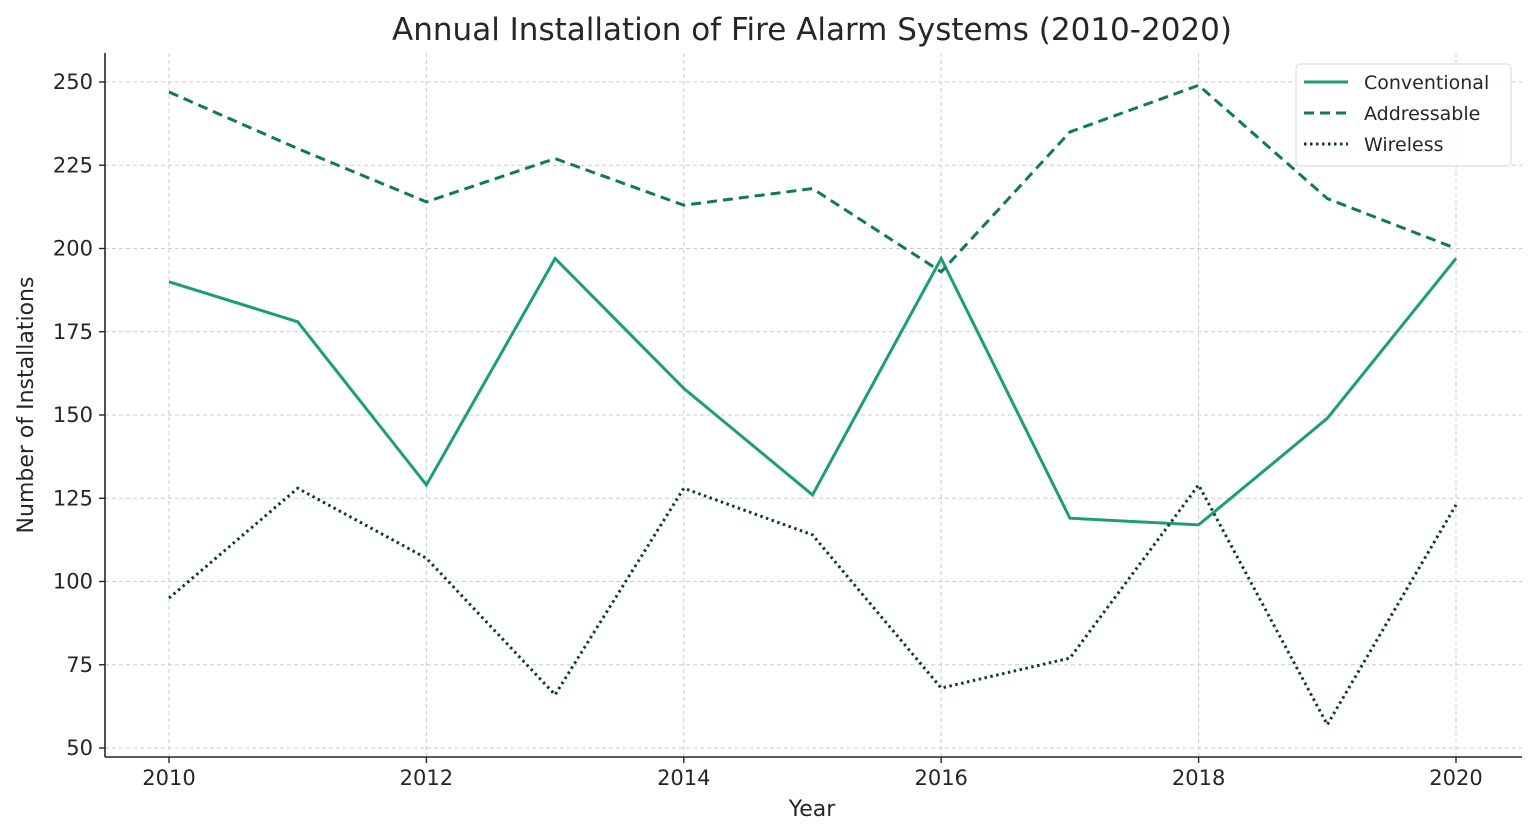  What do you see at coordinates (683, 778) in the screenshot?
I see `x-tick-label: 2014` at bounding box center [683, 778].